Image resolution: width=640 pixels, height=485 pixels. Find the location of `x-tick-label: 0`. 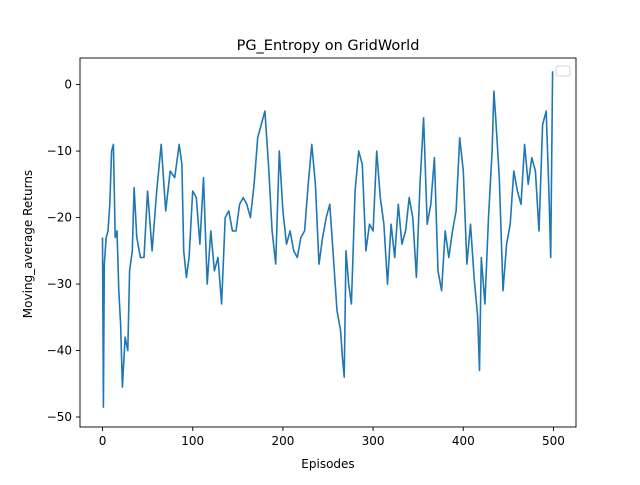

x-tick-label: 0 is located at coordinates (103, 441).